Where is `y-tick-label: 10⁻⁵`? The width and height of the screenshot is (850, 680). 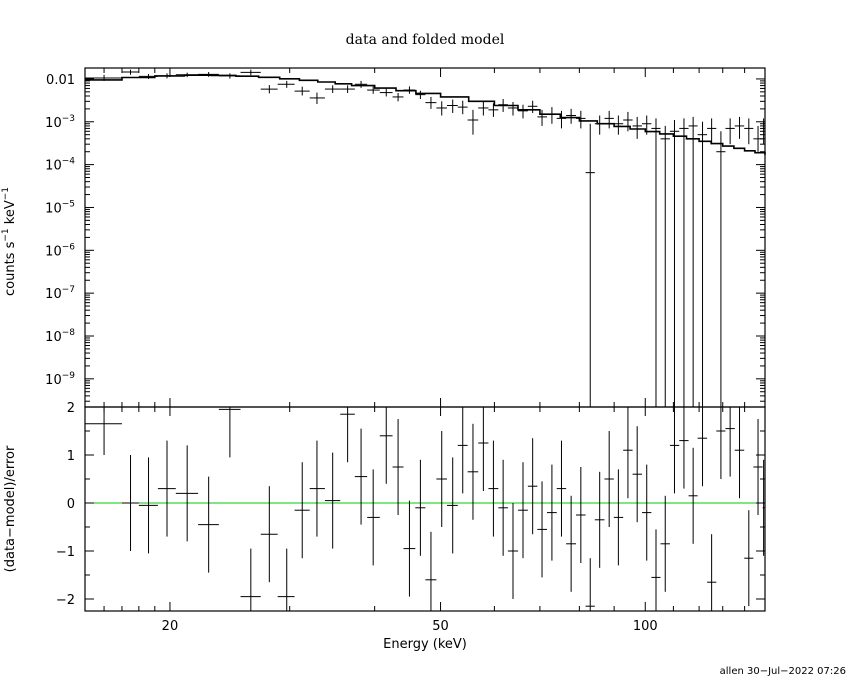 y-tick-label: 10⁻⁵ is located at coordinates (60, 207).